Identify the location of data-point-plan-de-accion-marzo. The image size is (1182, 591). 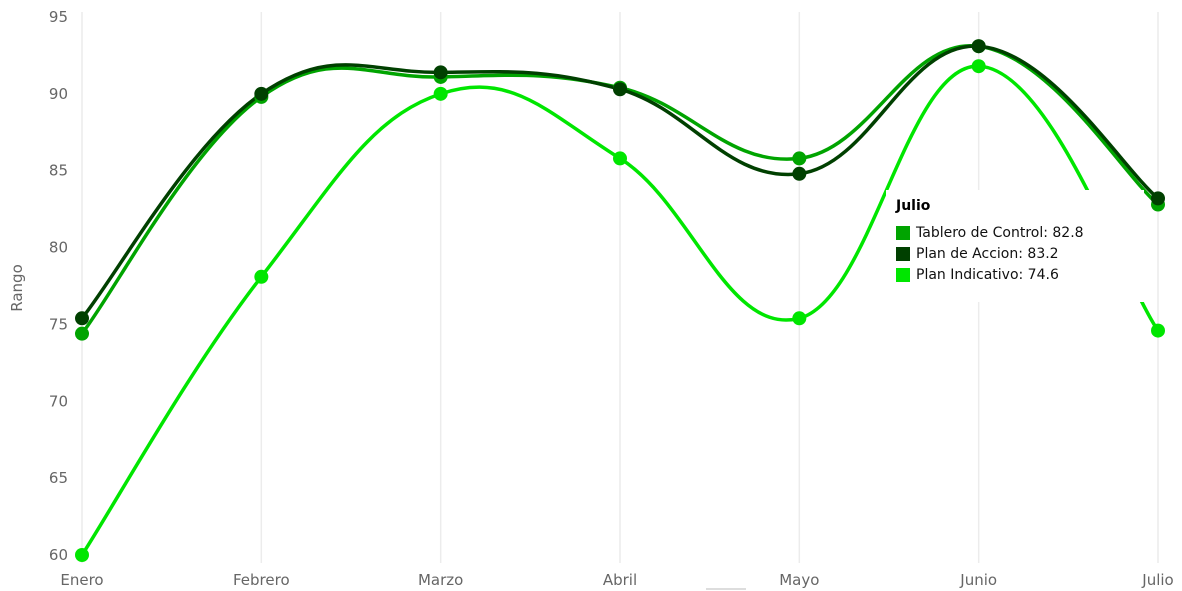
(440, 72).